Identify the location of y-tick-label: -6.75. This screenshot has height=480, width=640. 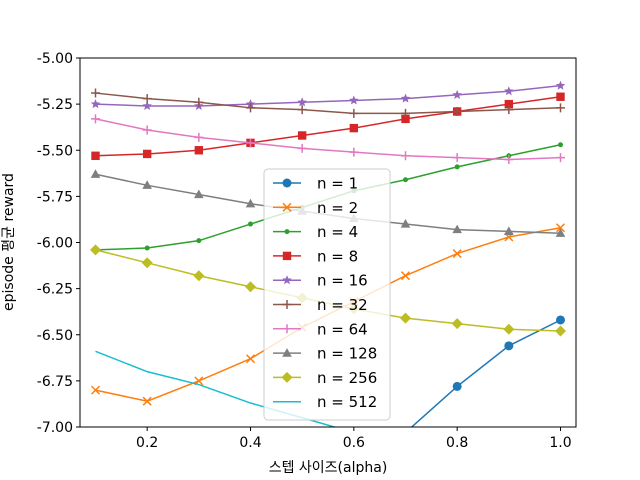
(55, 382).